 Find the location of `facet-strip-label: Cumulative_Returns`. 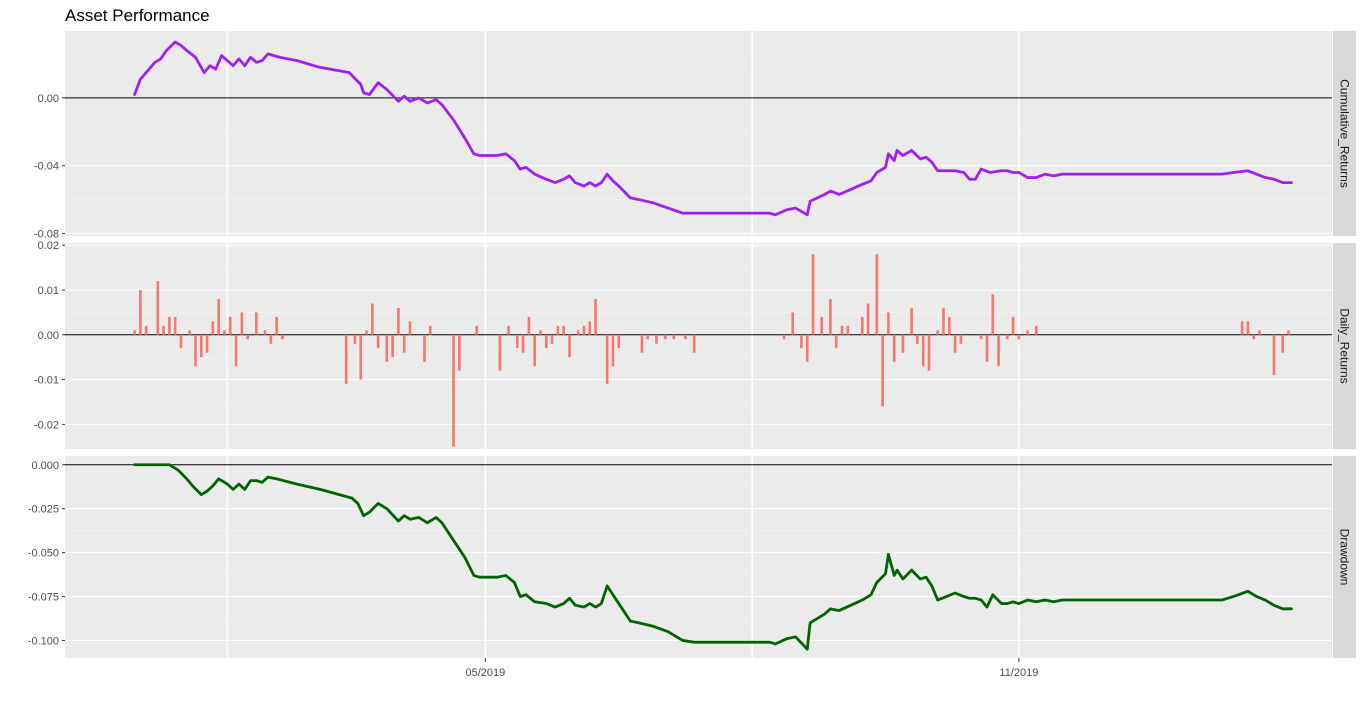

facet-strip-label: Cumulative_Returns is located at coordinates (1345, 133).